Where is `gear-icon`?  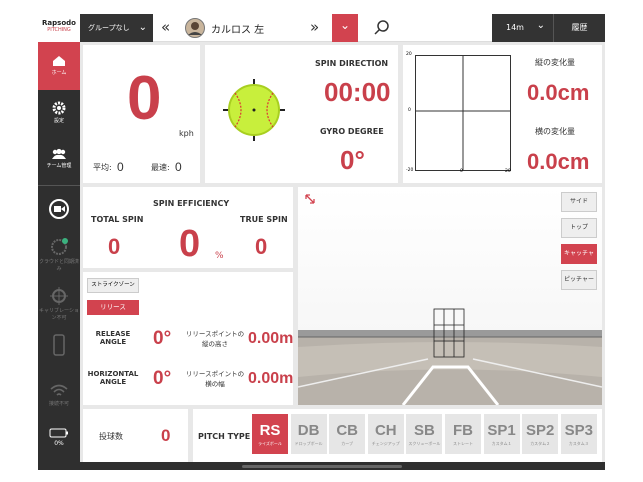
gear-icon is located at coordinates (59, 108).